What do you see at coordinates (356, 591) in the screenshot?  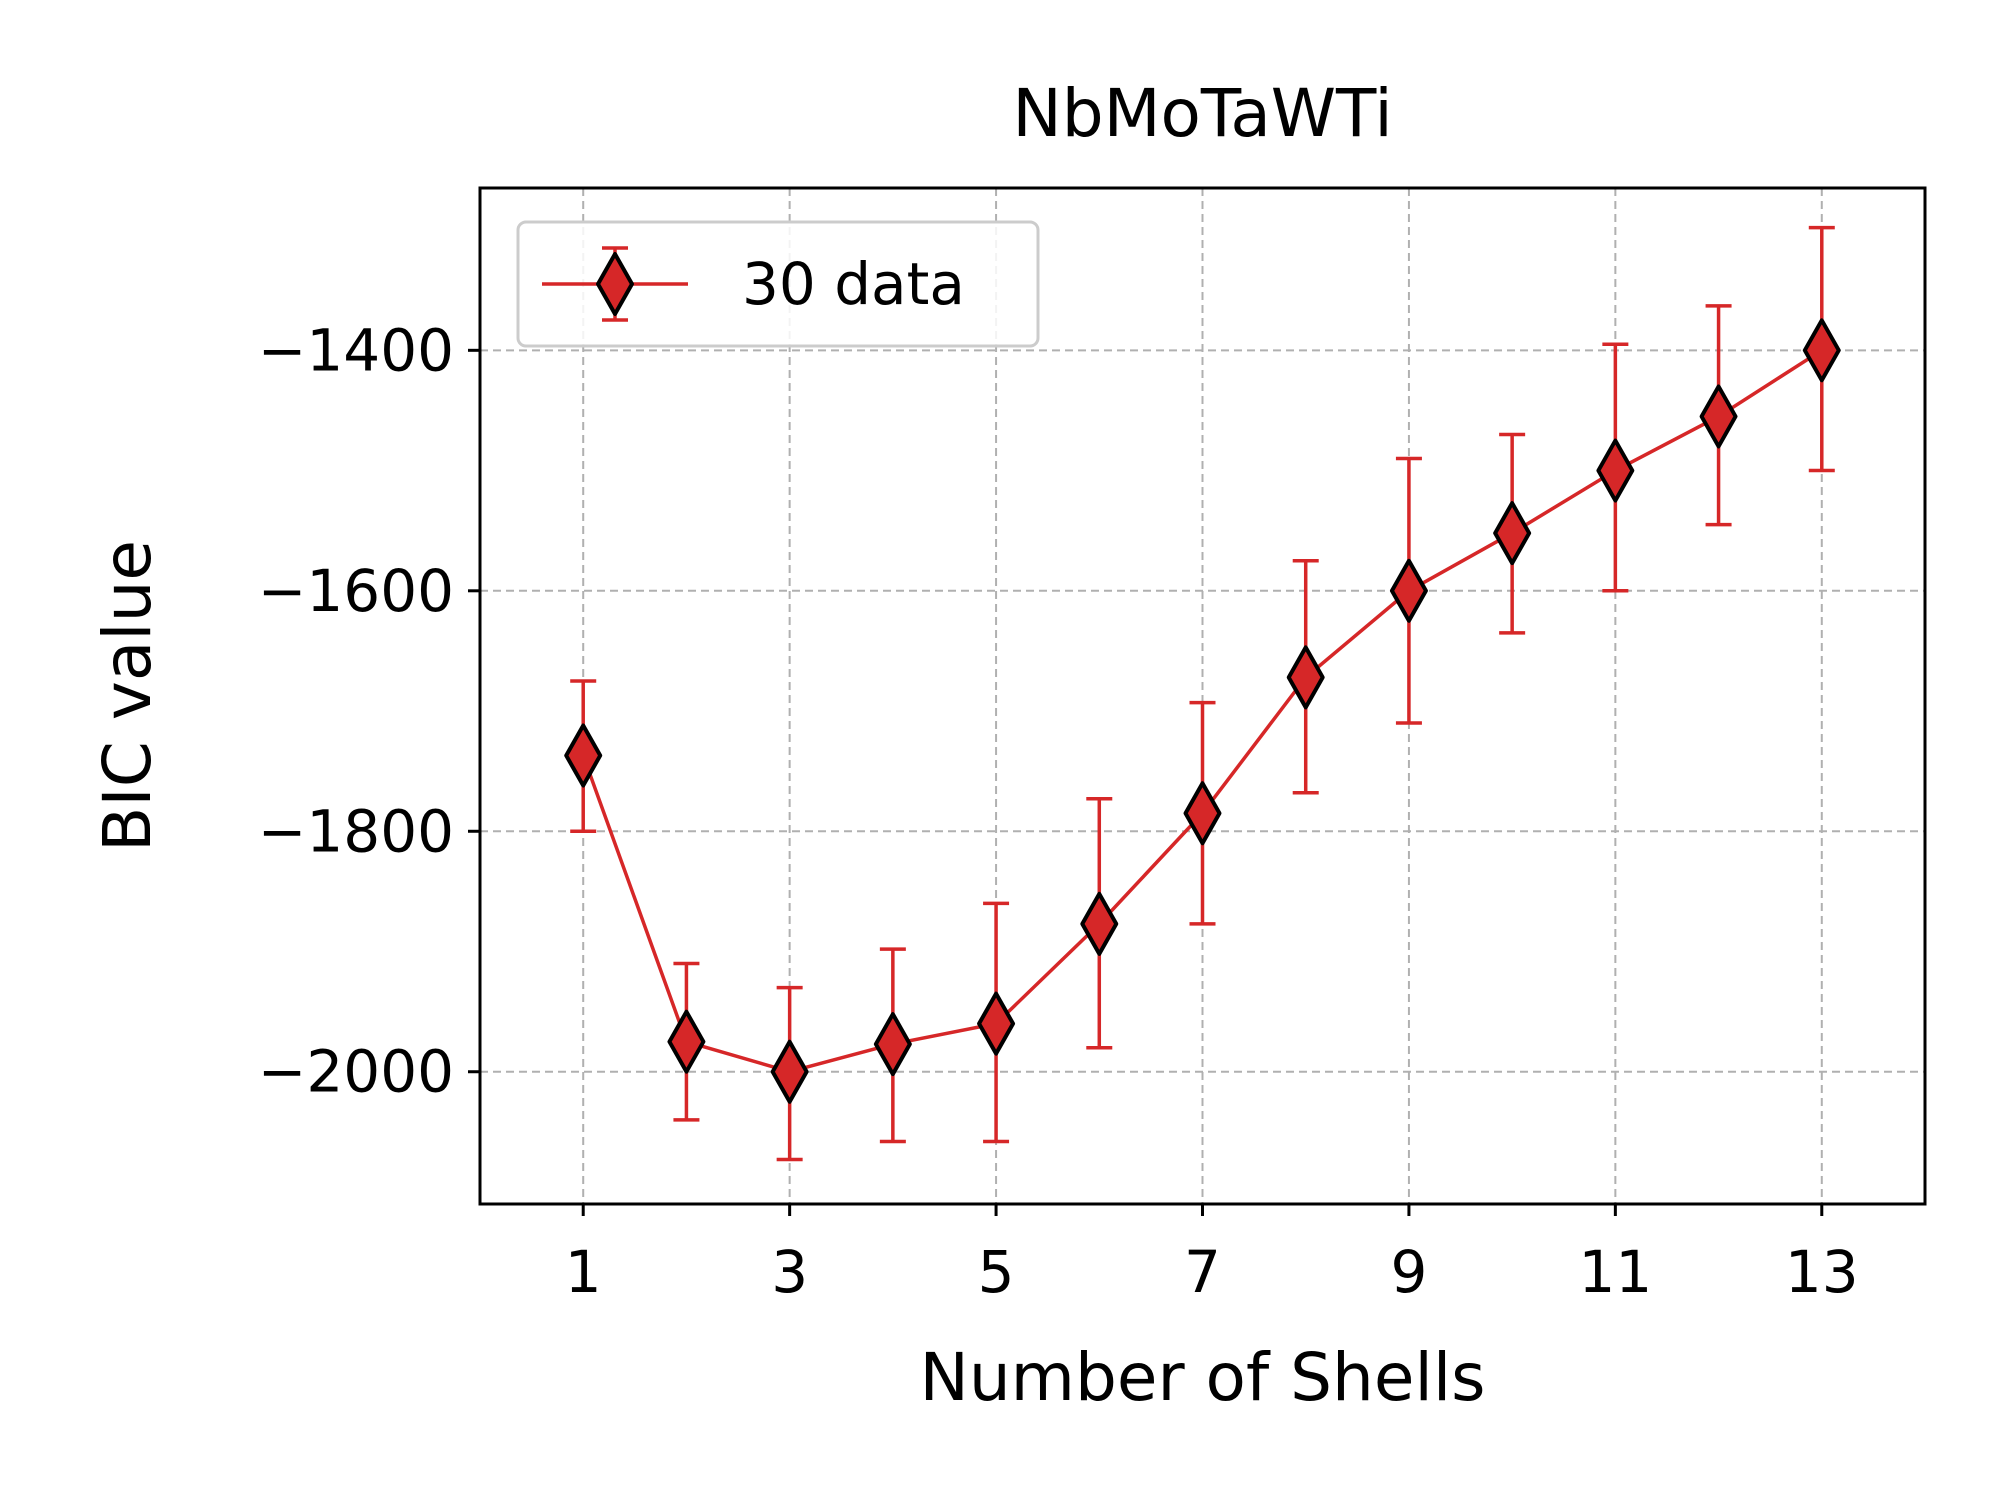 I see `y-tick-label: −1600` at bounding box center [356, 591].